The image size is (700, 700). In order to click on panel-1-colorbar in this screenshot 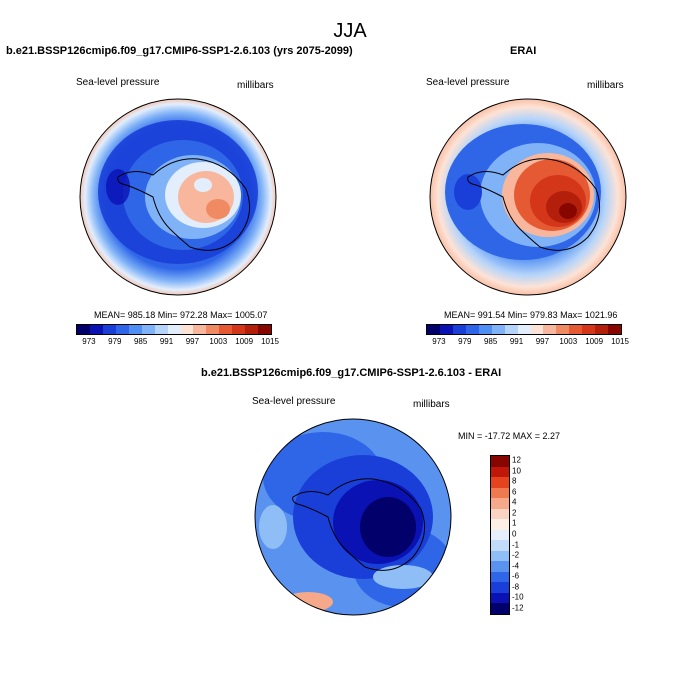, I will do `click(174, 329)`.